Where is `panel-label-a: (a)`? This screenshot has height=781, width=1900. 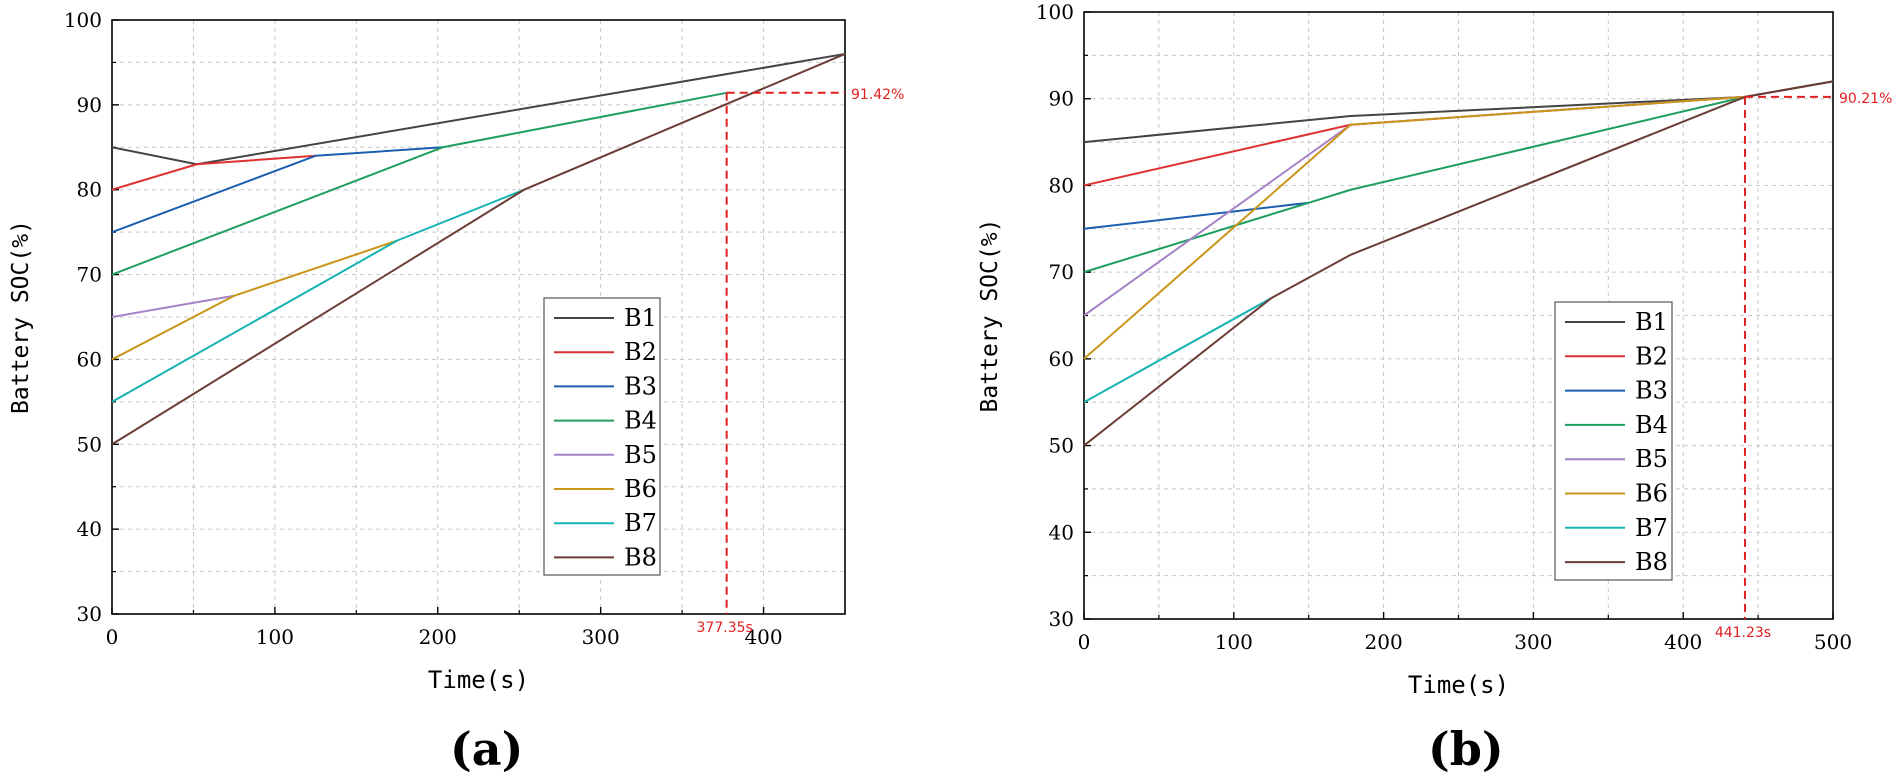 panel-label-a: (a) is located at coordinates (487, 749).